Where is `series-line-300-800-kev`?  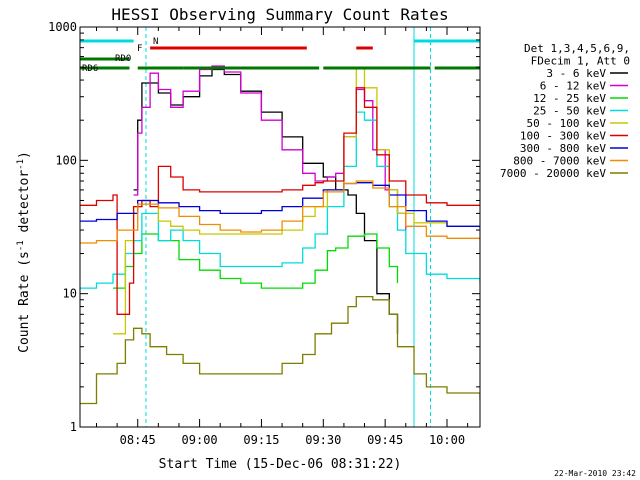
series-line-300-800-kev is located at coordinates (280, 205).